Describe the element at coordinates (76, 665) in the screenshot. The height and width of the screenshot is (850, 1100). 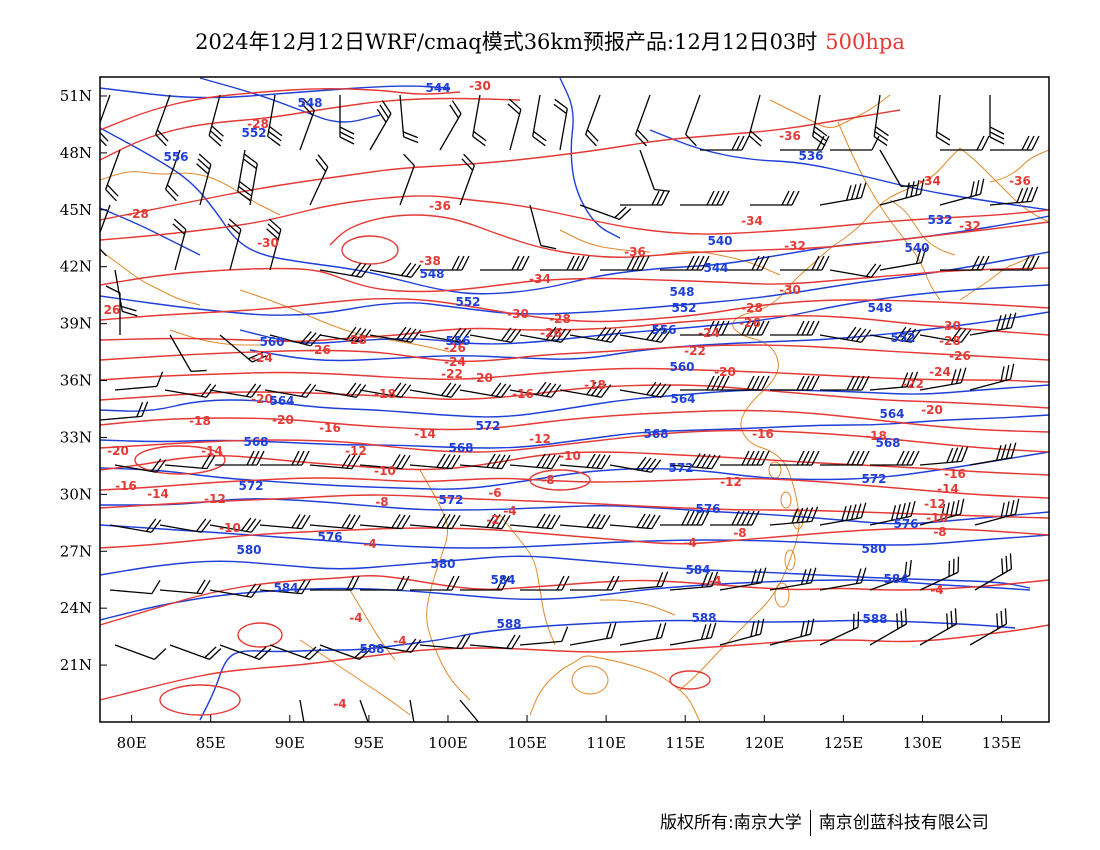
I see `y-tick-label: 21N` at that location.